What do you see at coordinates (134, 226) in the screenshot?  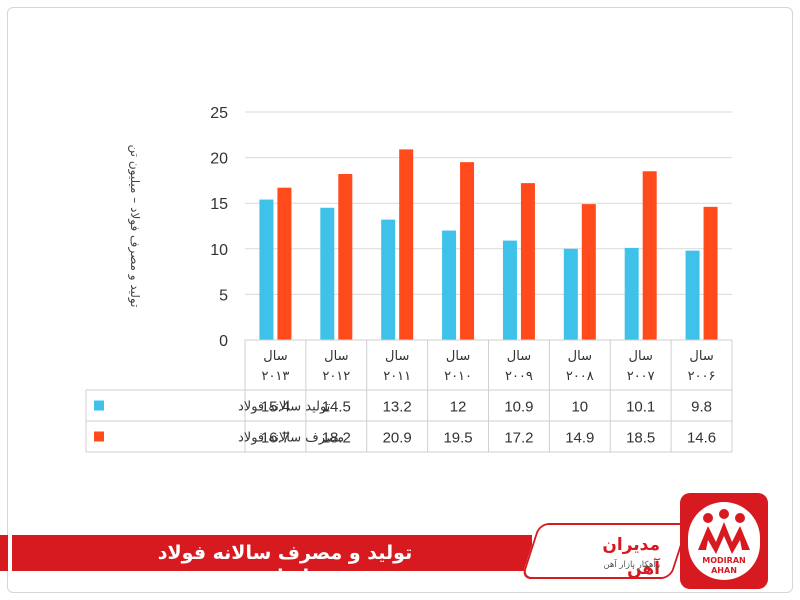 I see `y-axis-label: تولید و مصرف فولاد – میلیون تن` at bounding box center [134, 226].